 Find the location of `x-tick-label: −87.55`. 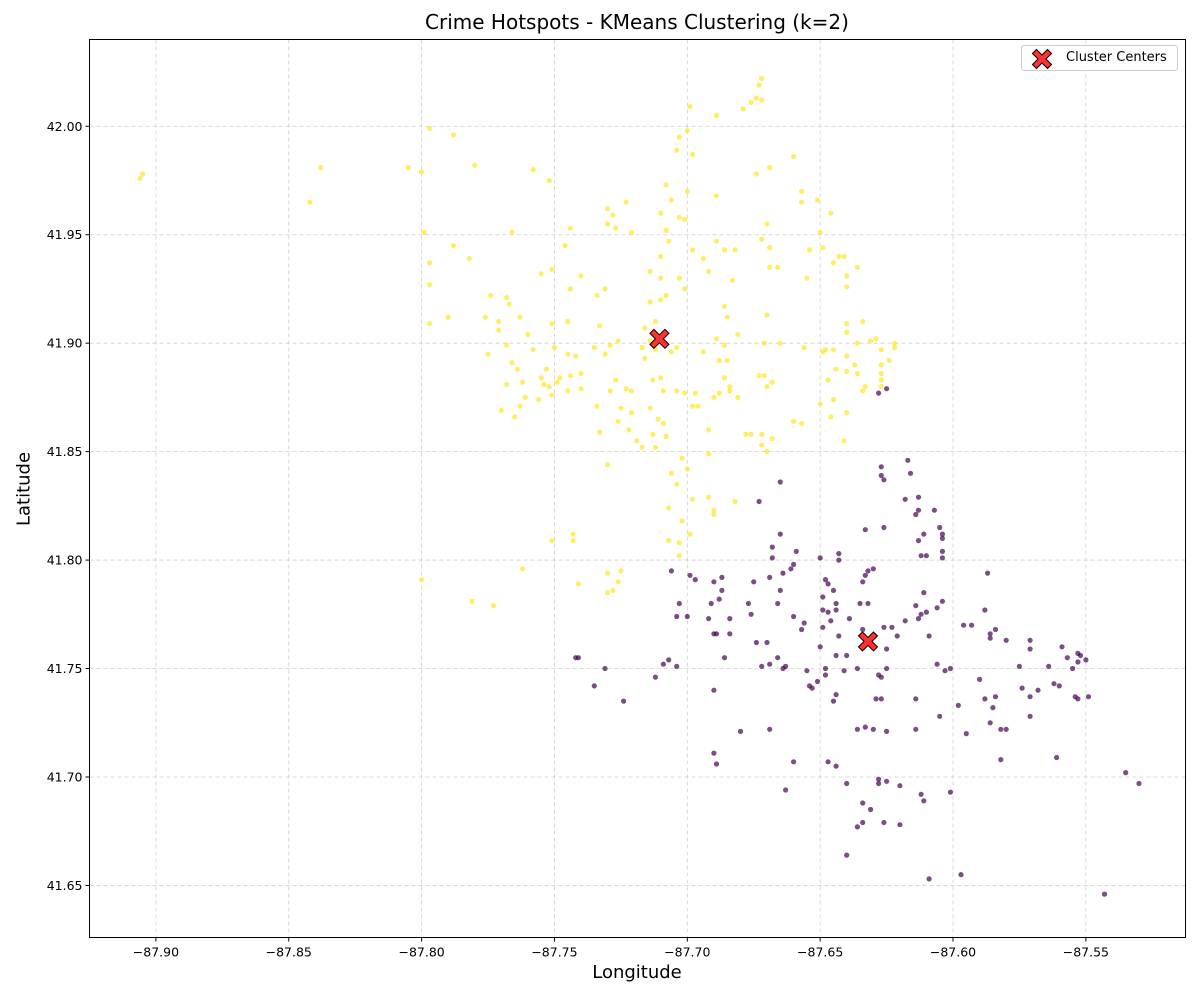

x-tick-label: −87.55 is located at coordinates (1086, 952).